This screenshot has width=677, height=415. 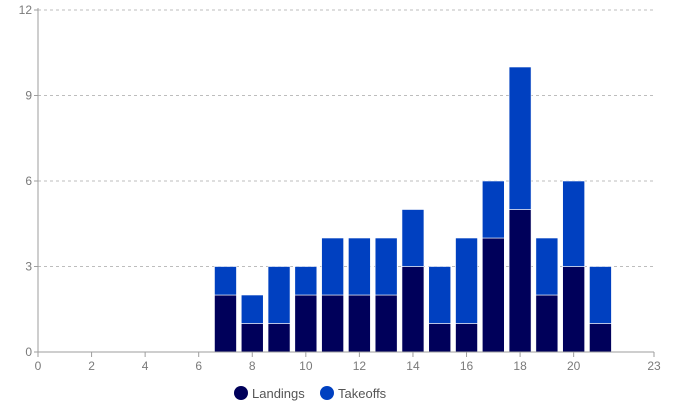 I want to click on x-tick-labels: 0 2 4 6 8 10 12 14 16 18 20 23, so click(x=348, y=362).